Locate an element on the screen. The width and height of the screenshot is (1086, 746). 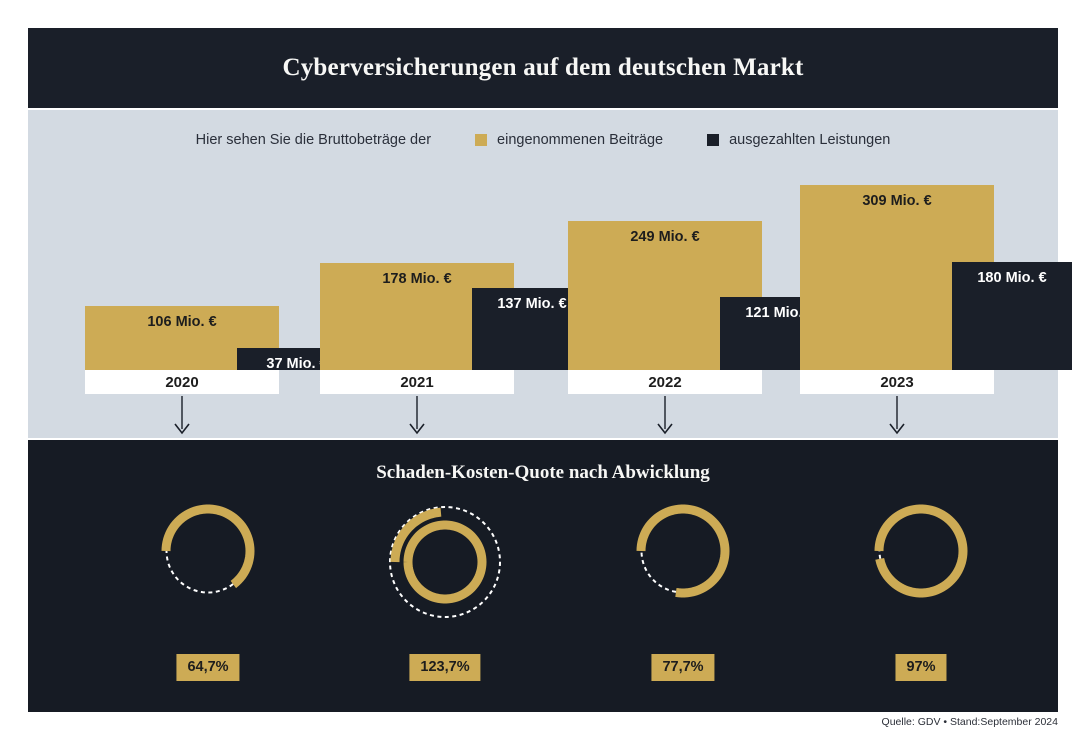
donut-gauge: 64,7% is located at coordinates (208, 591).